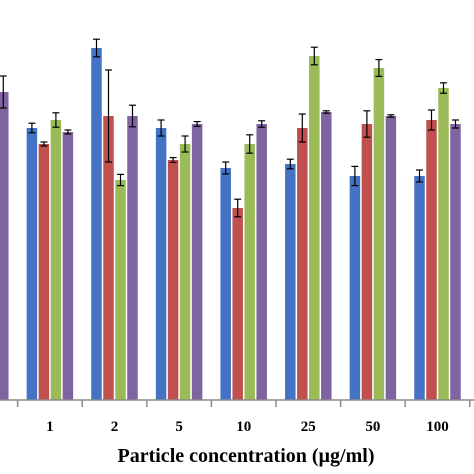 The image size is (474, 474). Describe the element at coordinates (455, 262) in the screenshot. I see `bar-series4-cat7` at that location.